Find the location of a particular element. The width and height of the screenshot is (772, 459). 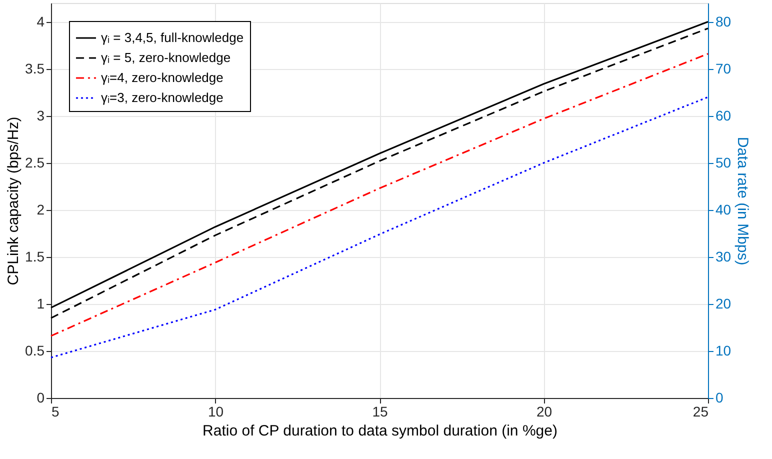

x-tick-label: 10 is located at coordinates (216, 412).